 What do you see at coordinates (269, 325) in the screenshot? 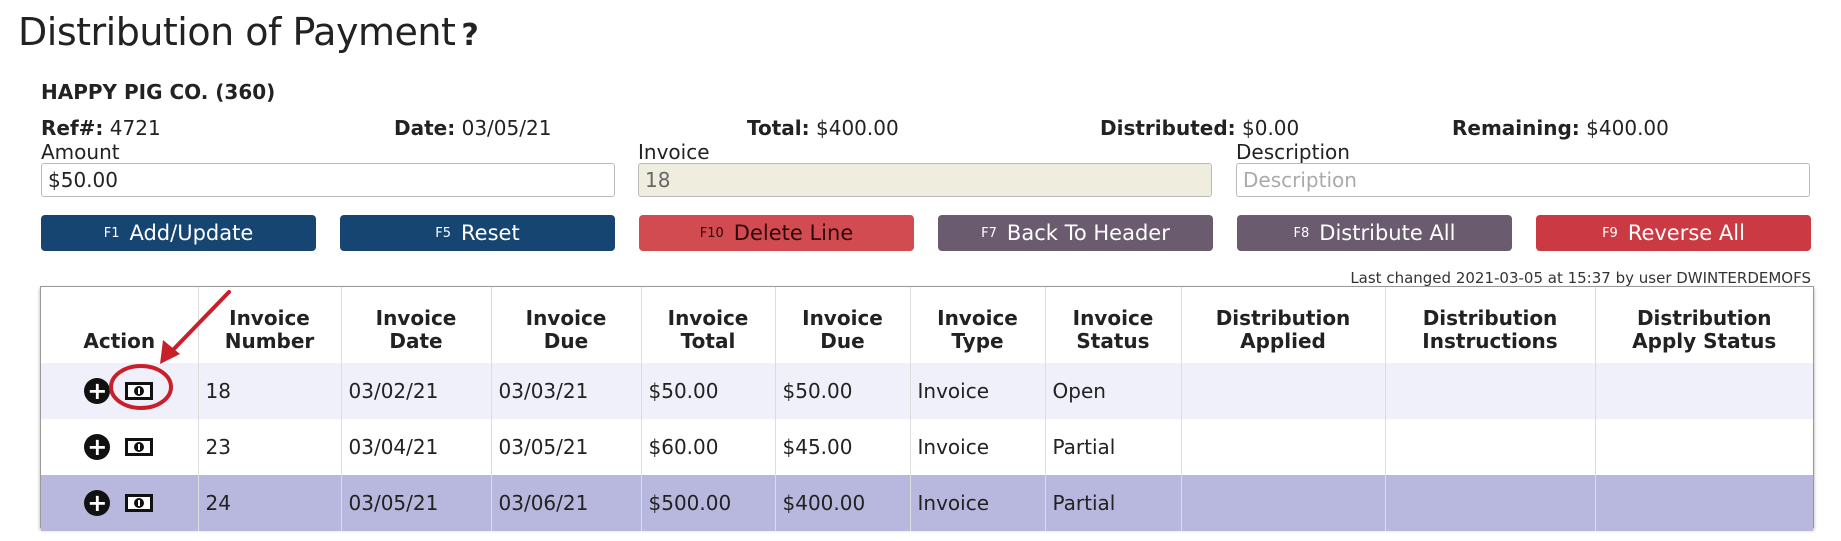
I see `col-invoice-number: Invoice Number` at bounding box center [269, 325].